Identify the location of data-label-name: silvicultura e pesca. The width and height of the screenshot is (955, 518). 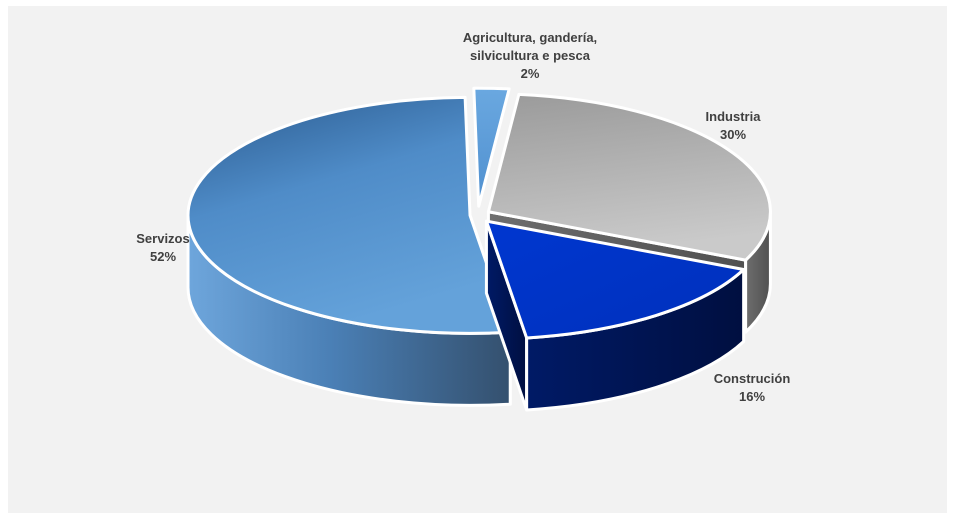
(530, 55).